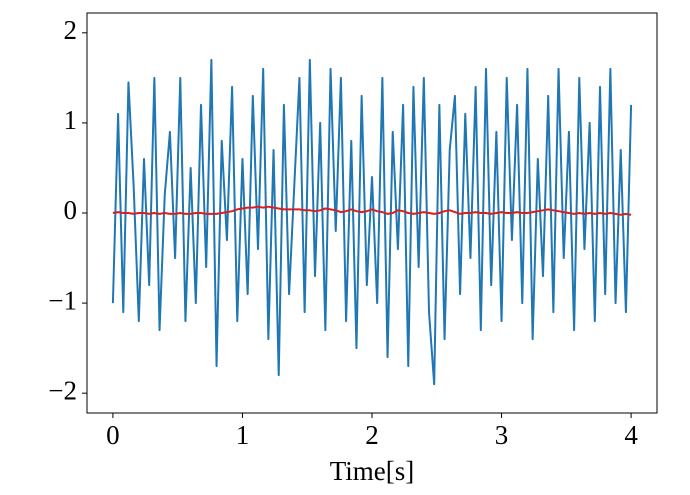 The image size is (690, 495). Describe the element at coordinates (113, 435) in the screenshot. I see `x-tick-label: 0` at that location.